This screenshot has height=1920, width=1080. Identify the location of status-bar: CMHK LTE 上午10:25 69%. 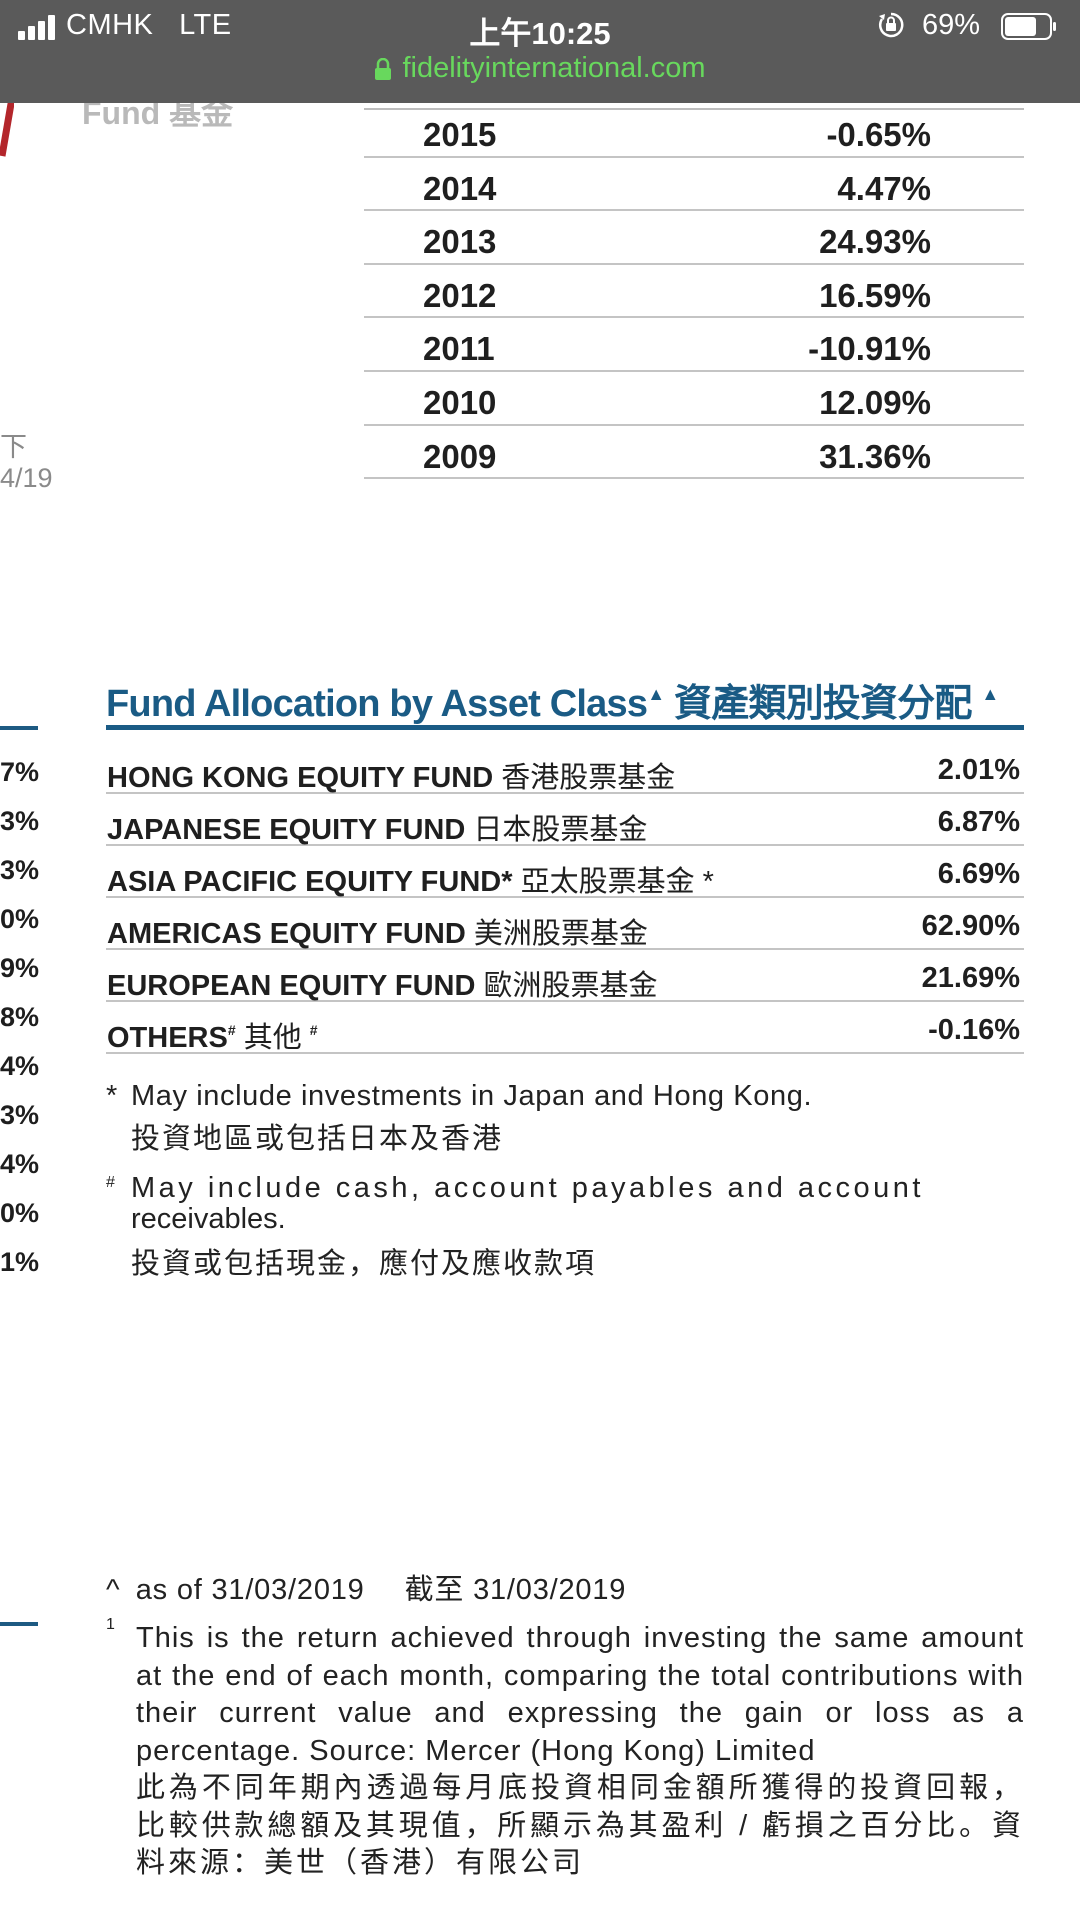
(540, 27).